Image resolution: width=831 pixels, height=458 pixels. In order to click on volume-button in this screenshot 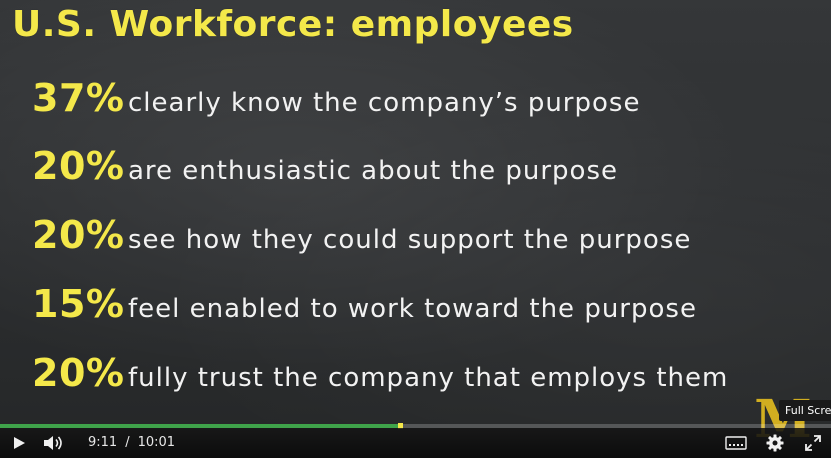, I will do `click(54, 443)`.